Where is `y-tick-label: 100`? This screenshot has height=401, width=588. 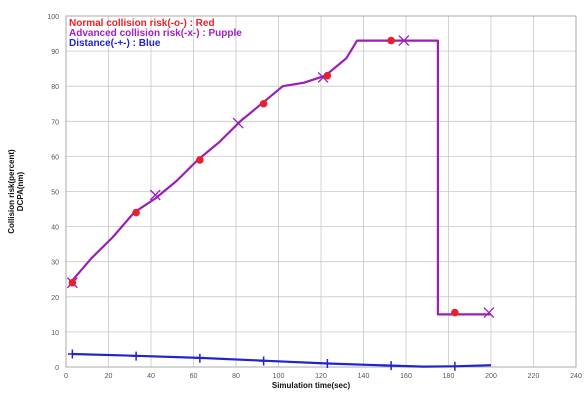 y-tick-label: 100 is located at coordinates (53, 17).